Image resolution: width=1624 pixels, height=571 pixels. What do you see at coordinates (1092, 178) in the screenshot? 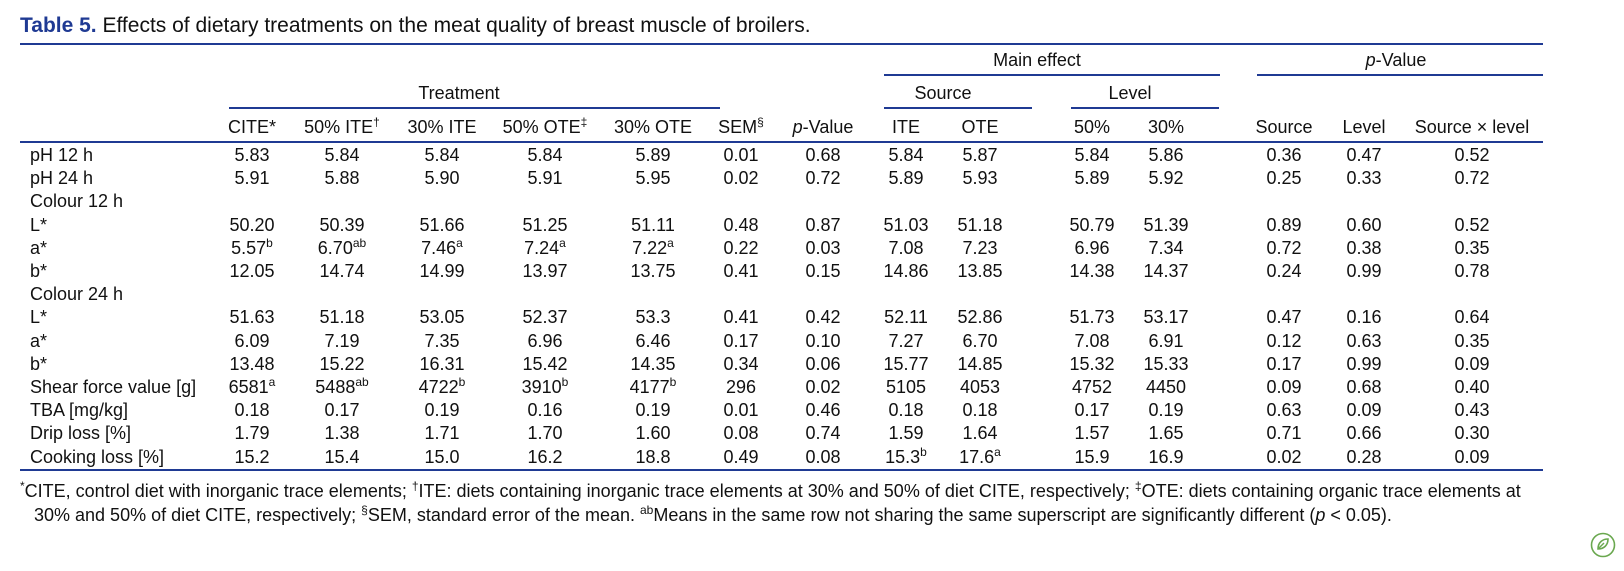
I see `cell-level-50: 5.89` at bounding box center [1092, 178].